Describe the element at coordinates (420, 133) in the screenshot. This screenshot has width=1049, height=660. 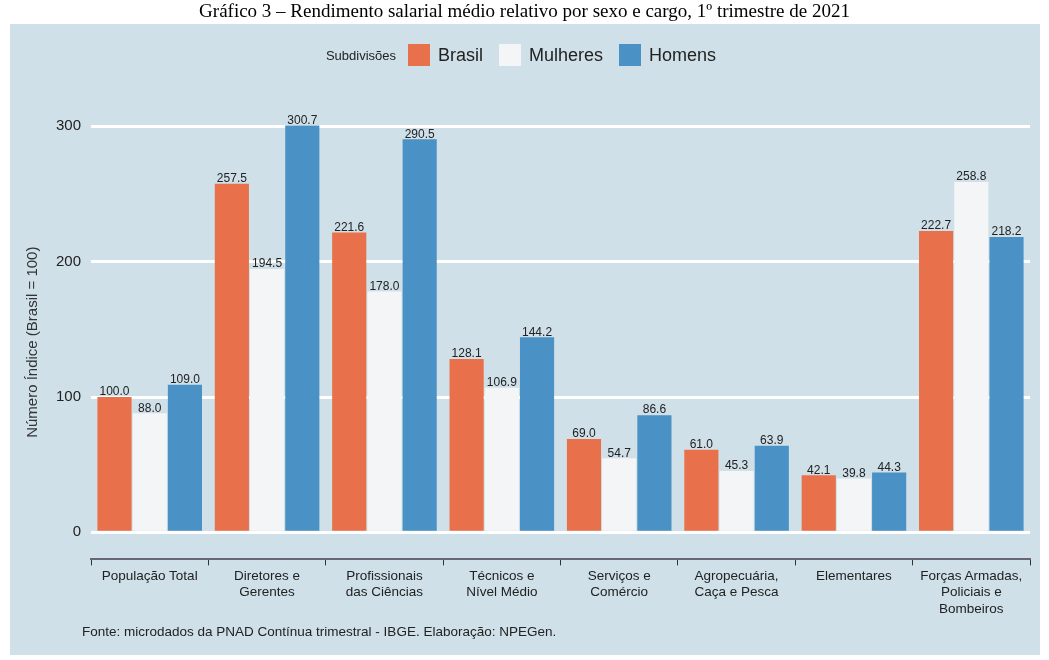
I see `data-label: 290.5` at that location.